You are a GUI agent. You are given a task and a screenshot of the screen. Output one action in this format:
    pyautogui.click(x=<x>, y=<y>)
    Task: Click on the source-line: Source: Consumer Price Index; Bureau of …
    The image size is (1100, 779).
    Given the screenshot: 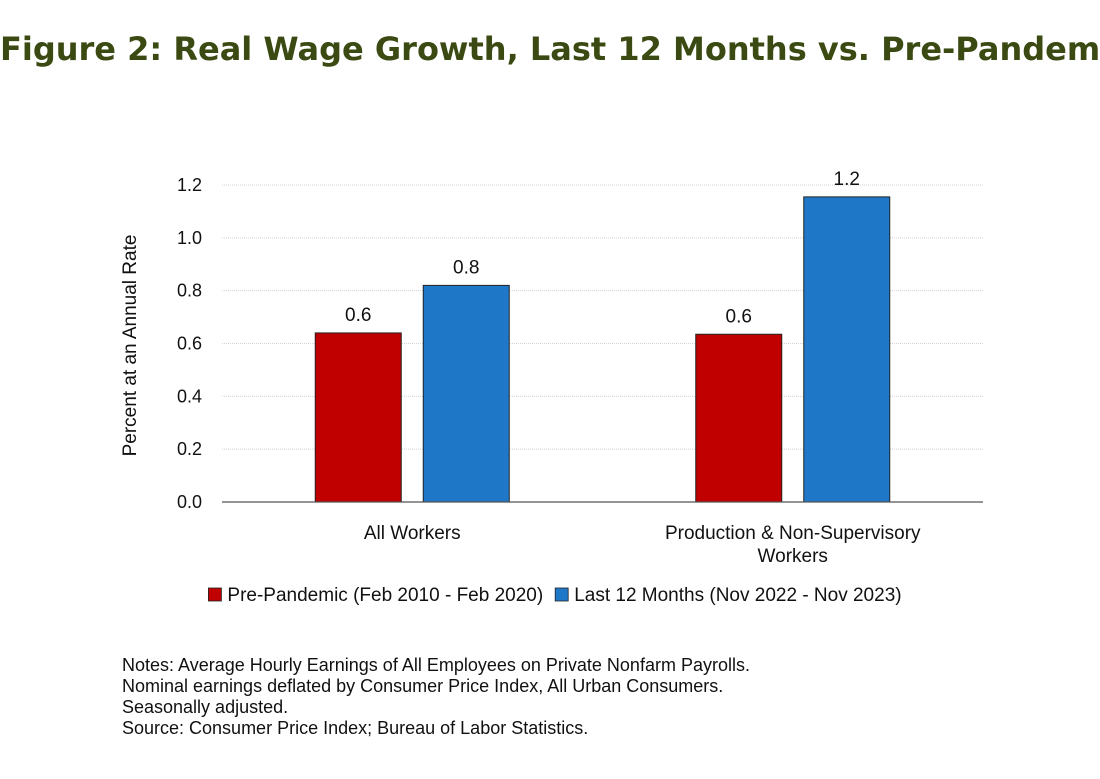 What is the action you would take?
    pyautogui.click(x=355, y=728)
    